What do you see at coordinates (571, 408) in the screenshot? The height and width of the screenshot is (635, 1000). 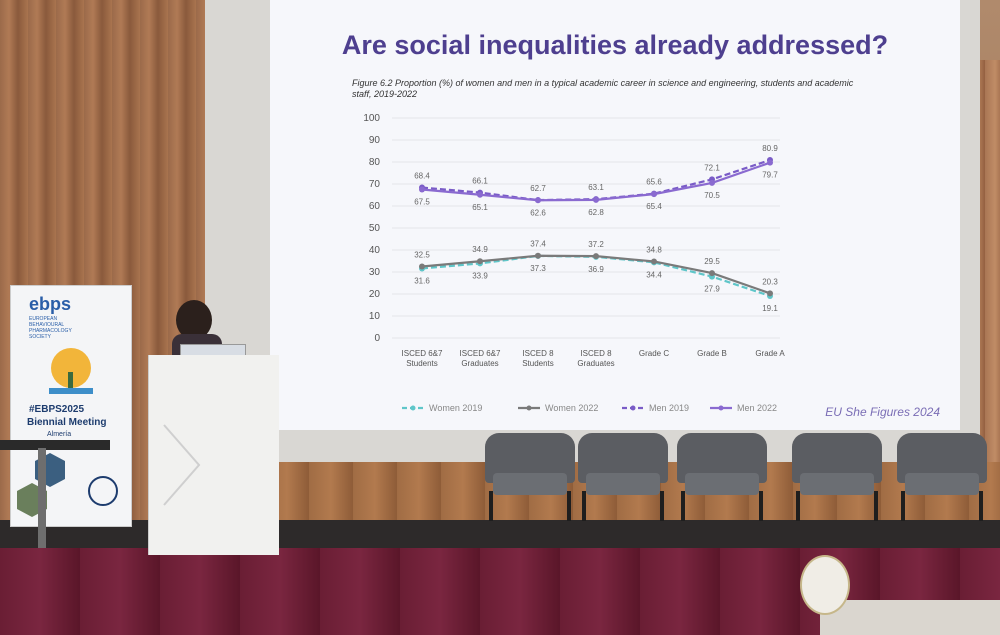 I see `legend-label: Women 2022` at bounding box center [571, 408].